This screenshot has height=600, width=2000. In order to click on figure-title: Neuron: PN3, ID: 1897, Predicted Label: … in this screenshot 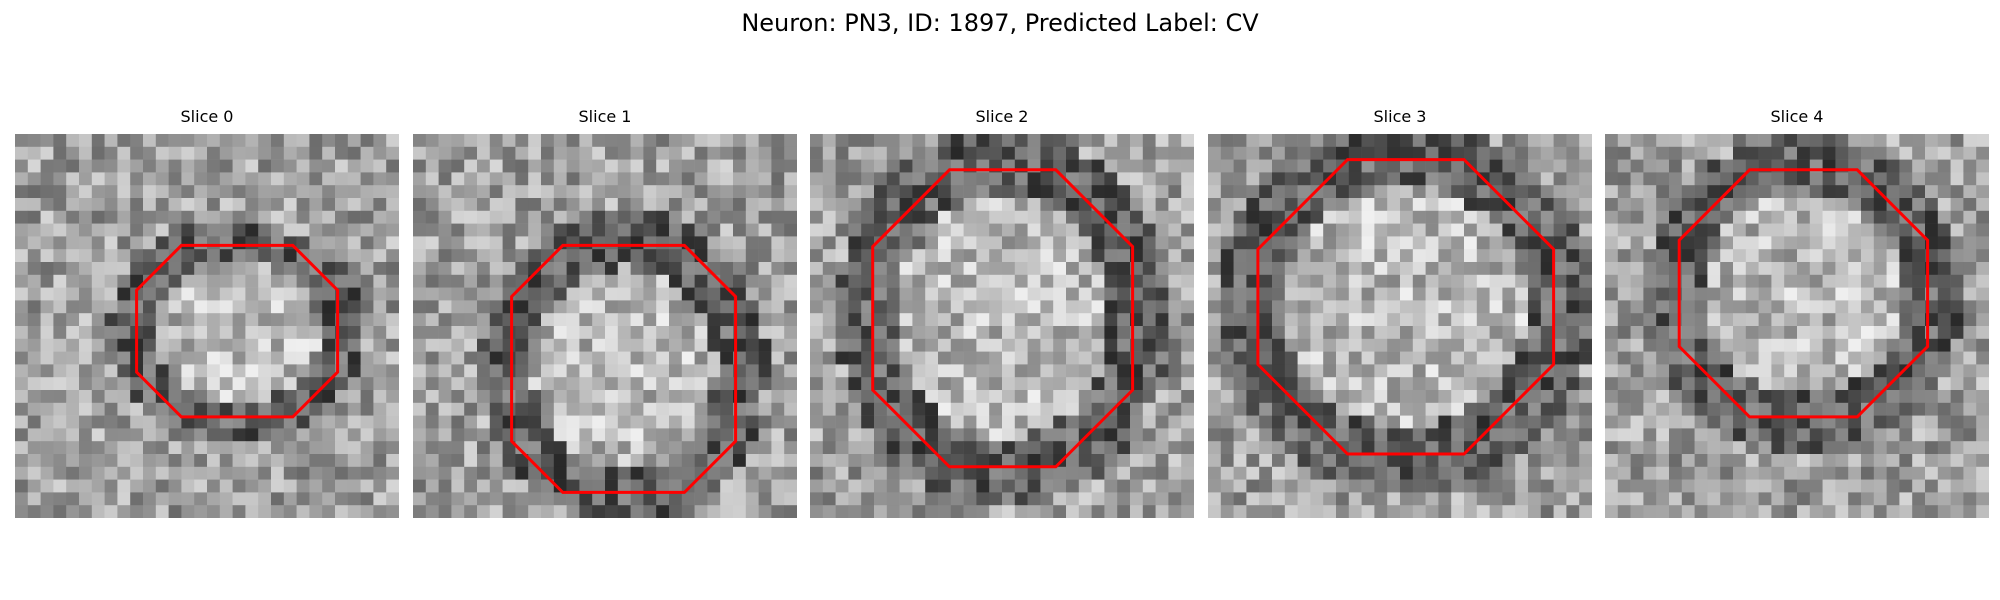, I will do `click(1000, 23)`.